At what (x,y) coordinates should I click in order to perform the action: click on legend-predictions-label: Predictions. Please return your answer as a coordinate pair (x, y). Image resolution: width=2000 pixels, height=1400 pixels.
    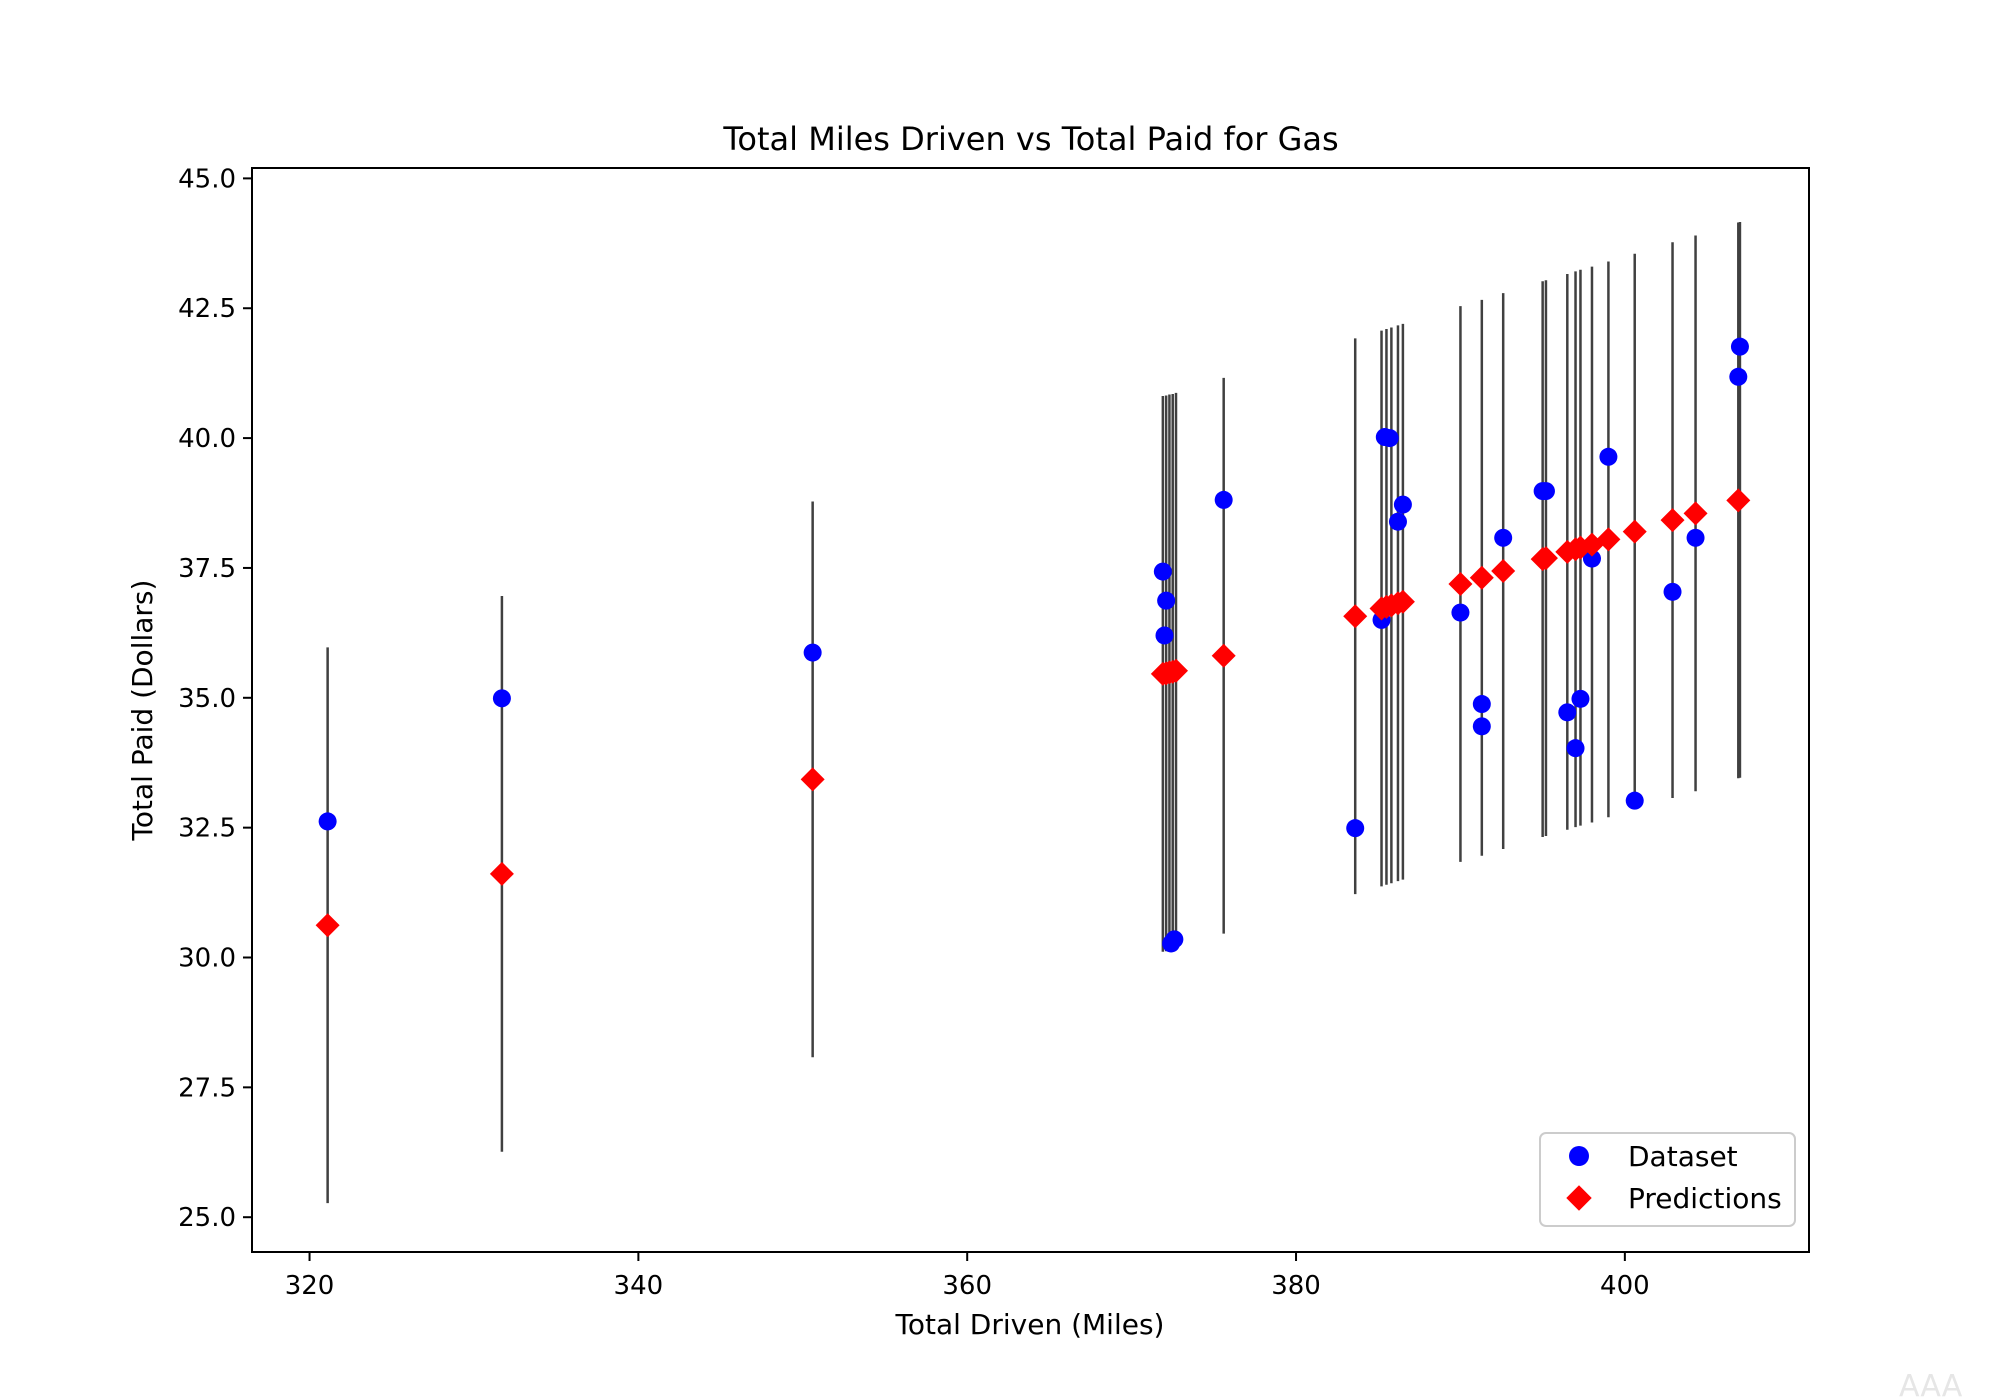
    Looking at the image, I should click on (1705, 1198).